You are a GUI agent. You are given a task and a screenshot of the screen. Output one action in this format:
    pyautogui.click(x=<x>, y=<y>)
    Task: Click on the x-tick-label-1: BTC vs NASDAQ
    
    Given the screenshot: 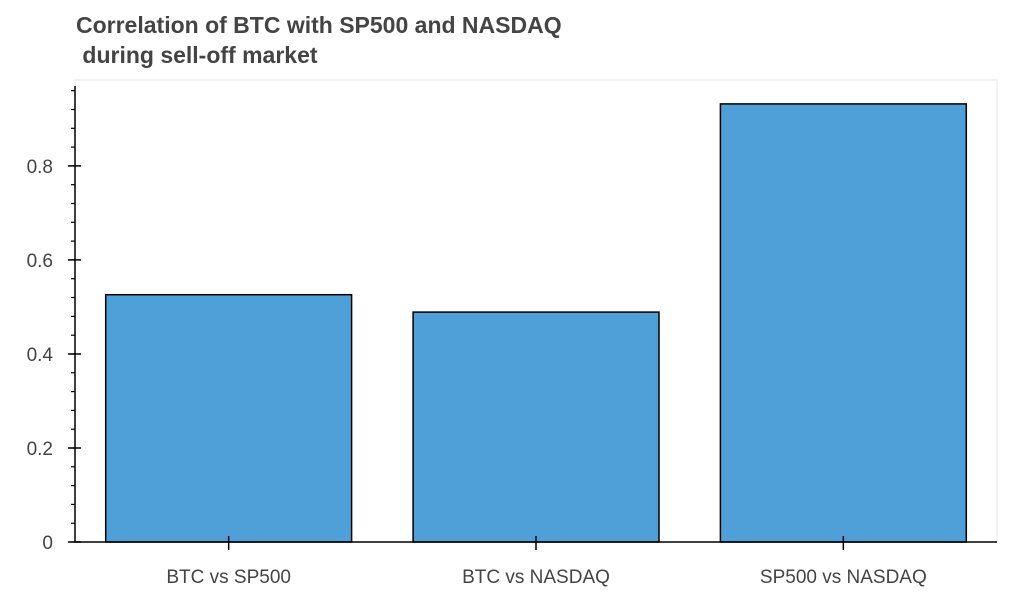 What is the action you would take?
    pyautogui.click(x=536, y=577)
    